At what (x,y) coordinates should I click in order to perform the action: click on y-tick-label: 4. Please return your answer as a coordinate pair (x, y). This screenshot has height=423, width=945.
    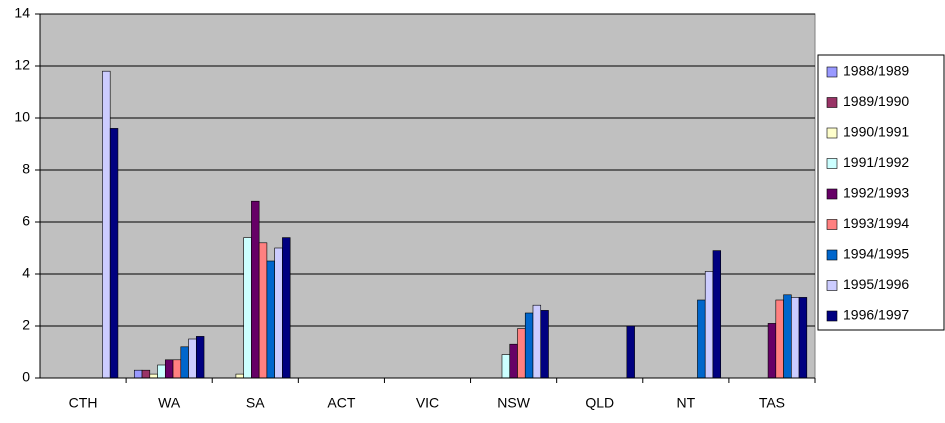
    Looking at the image, I should click on (26, 273).